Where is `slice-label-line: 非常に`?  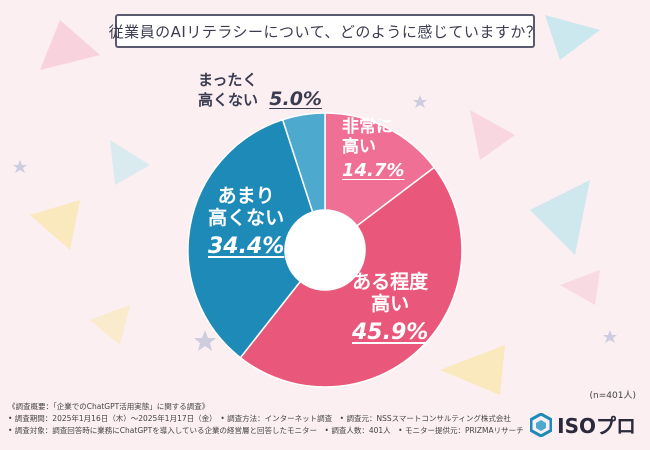
slice-label-line: 非常に is located at coordinates (367, 127).